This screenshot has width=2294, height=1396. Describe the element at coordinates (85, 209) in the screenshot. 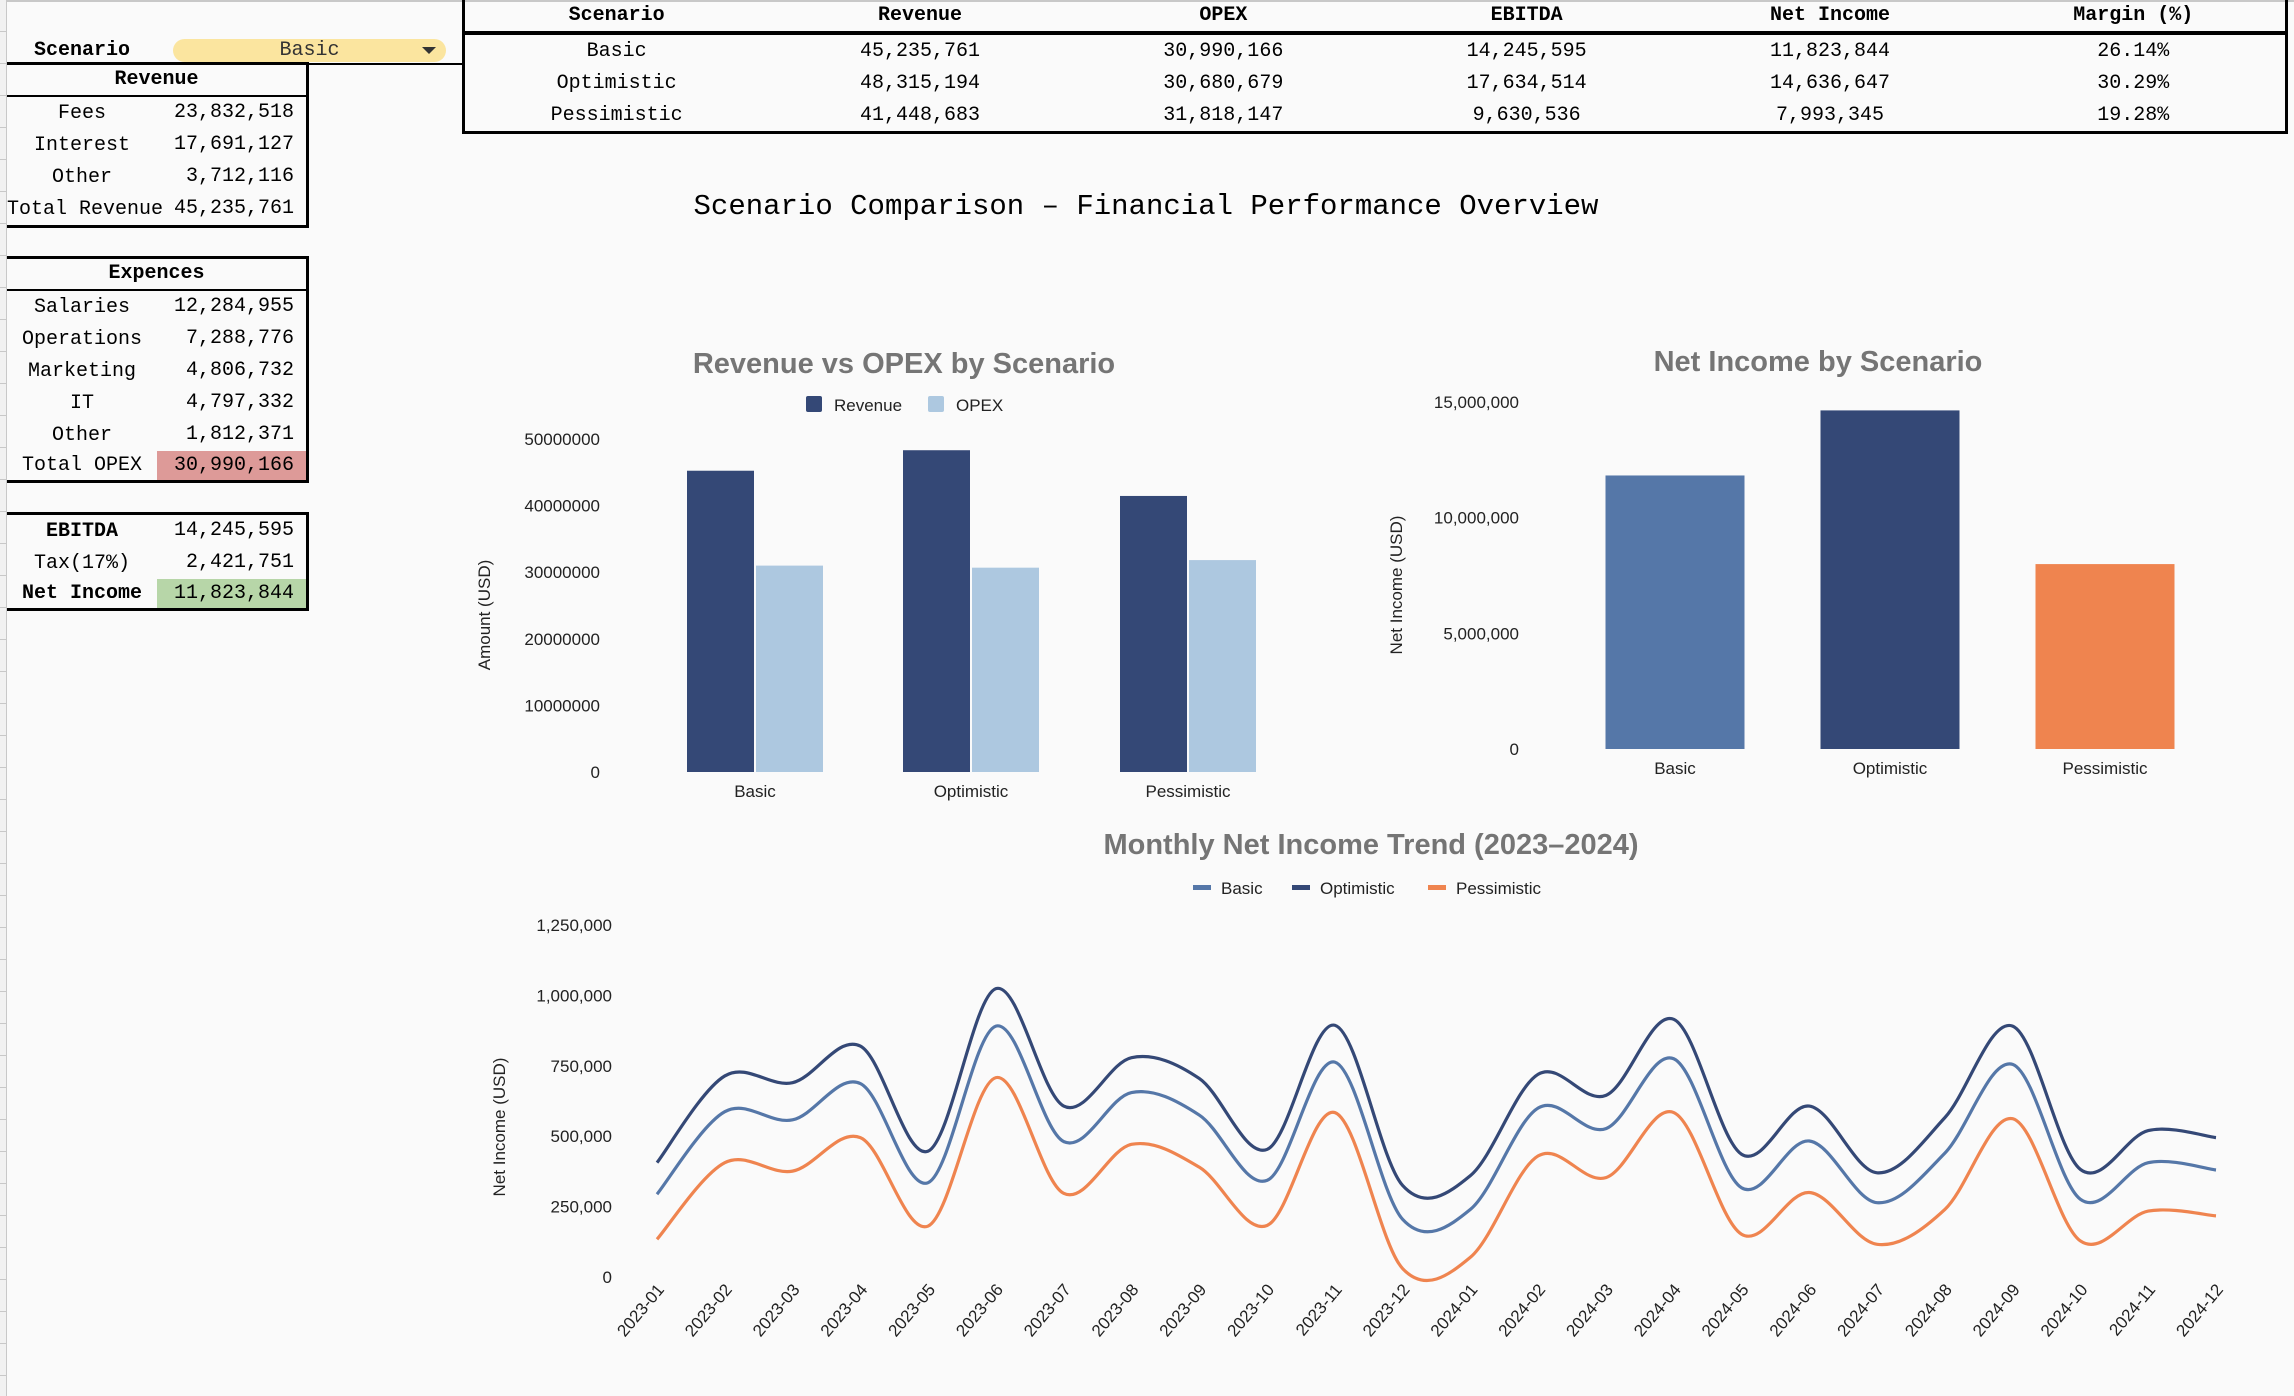

I see `row-label: Total Revenue` at that location.